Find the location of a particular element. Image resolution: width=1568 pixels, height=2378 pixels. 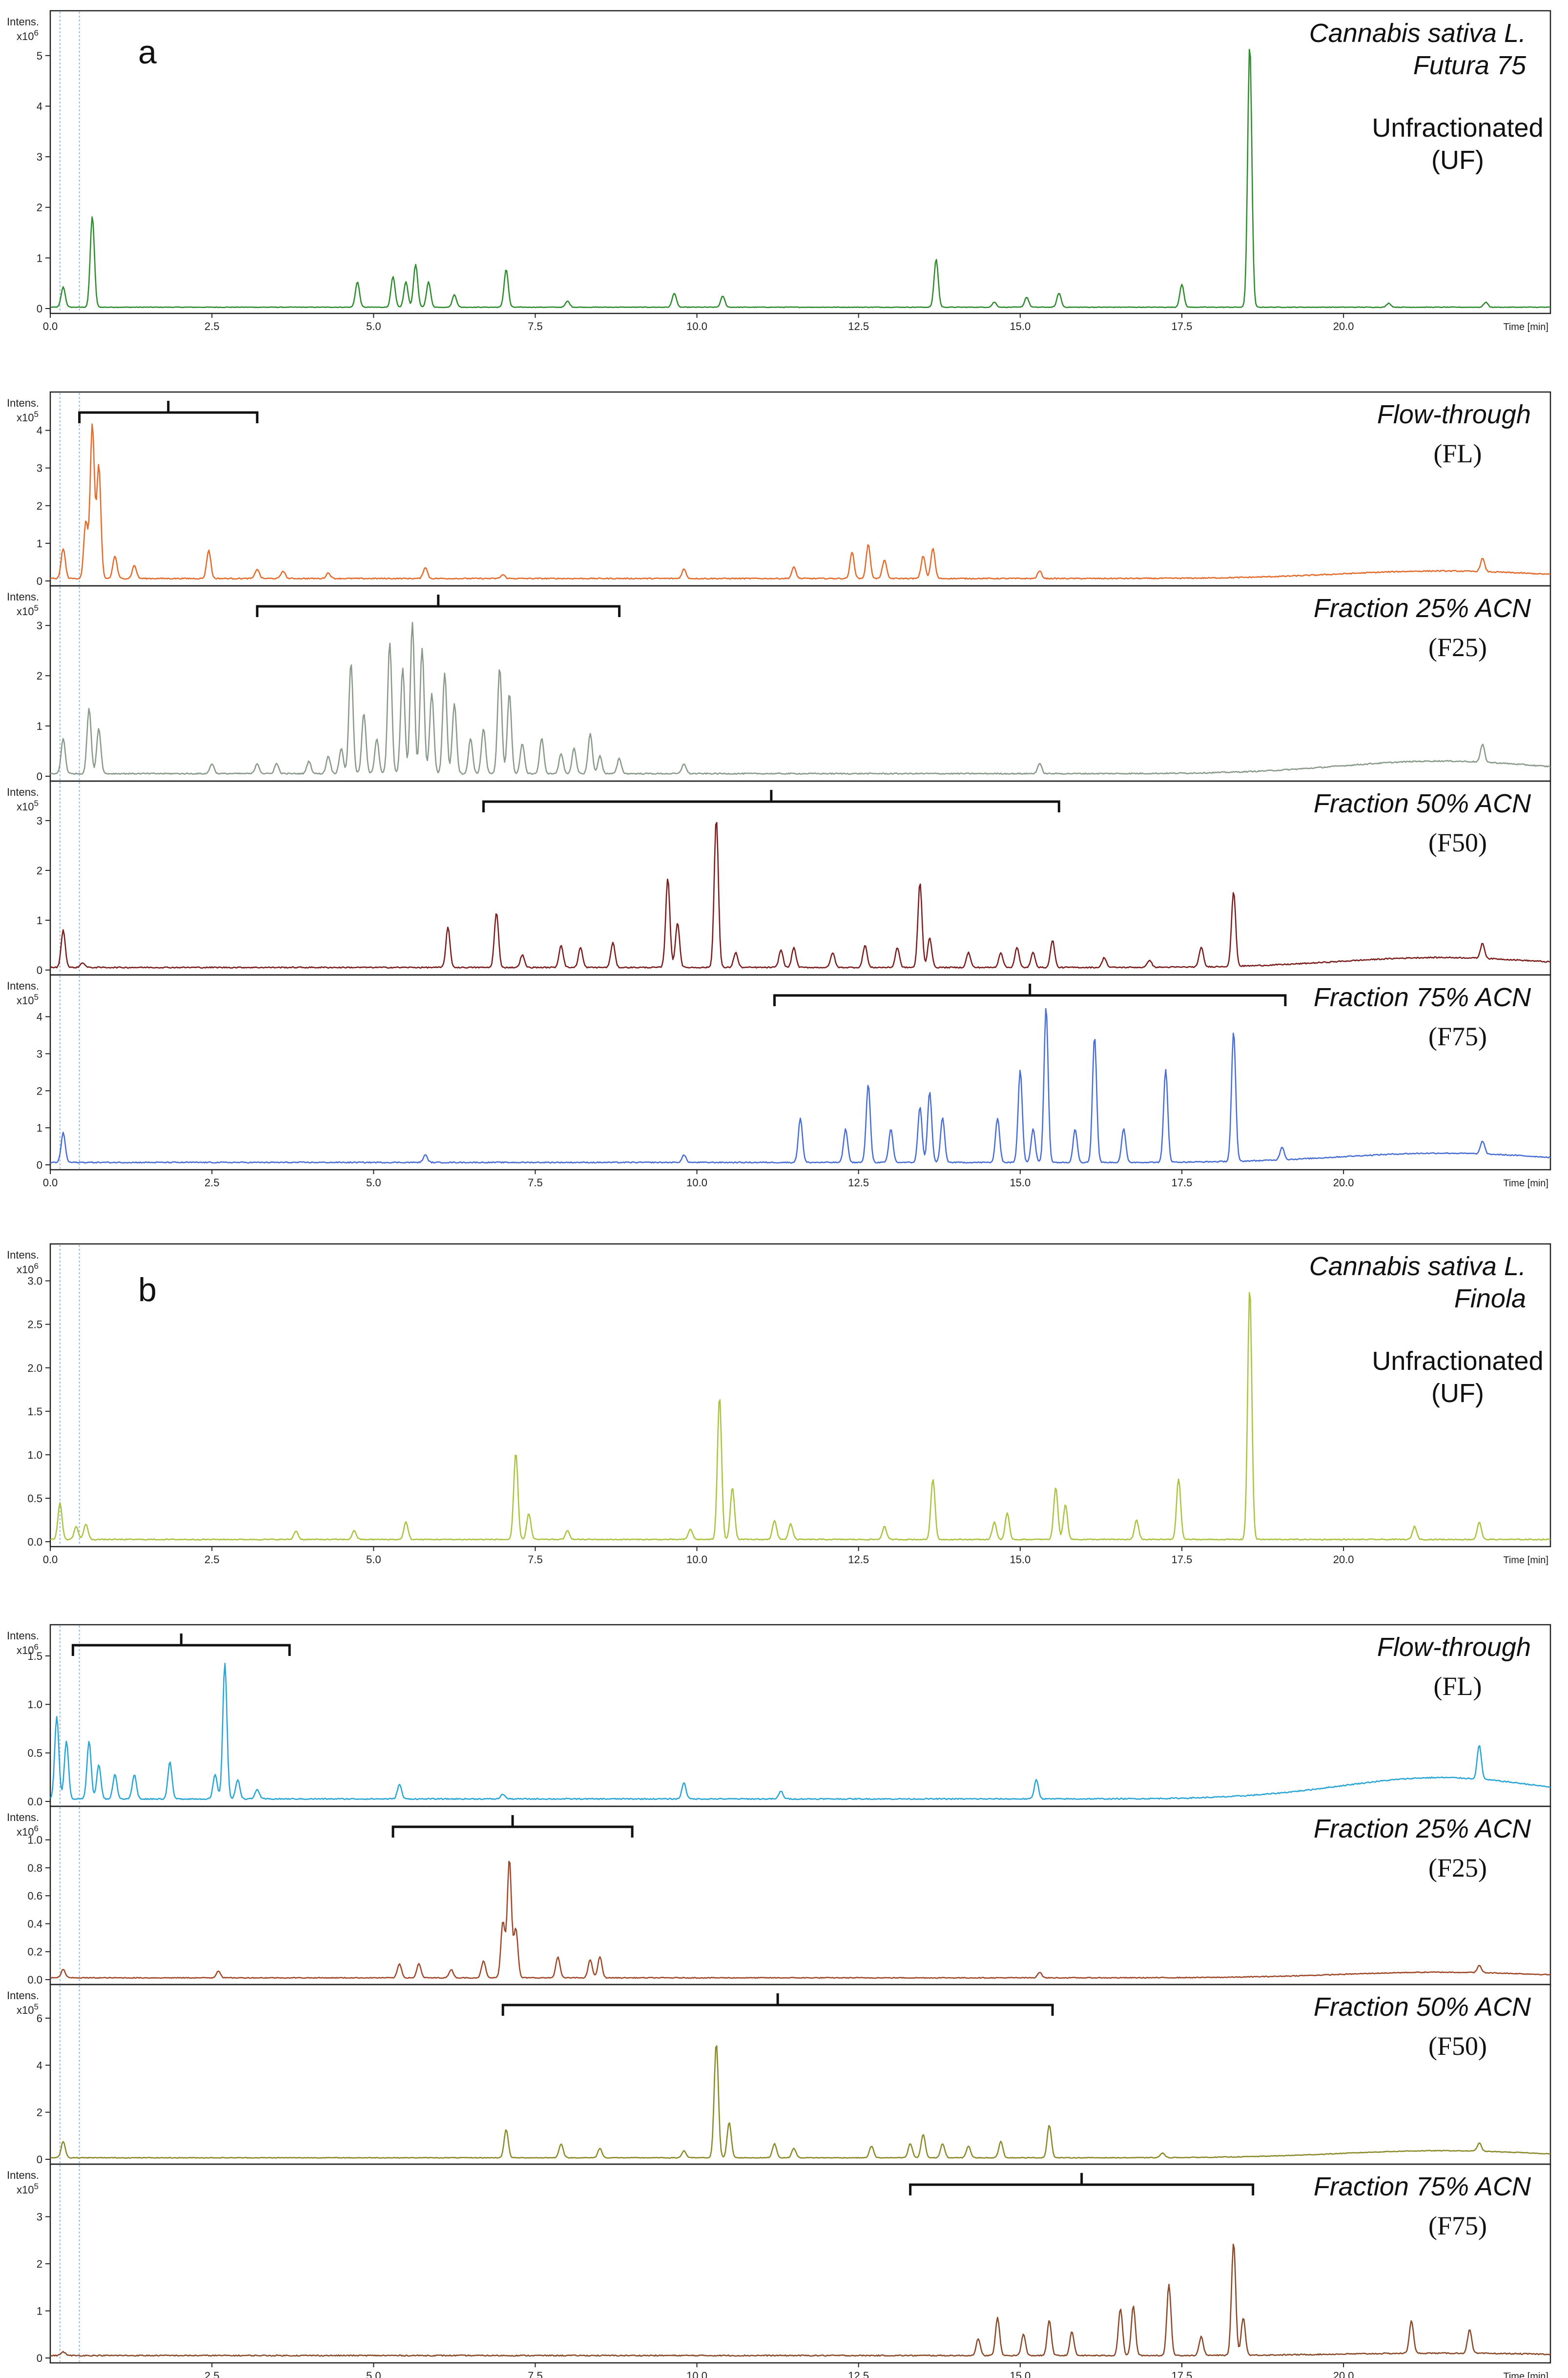

y-tick-label: 1.5 is located at coordinates (34, 1412).